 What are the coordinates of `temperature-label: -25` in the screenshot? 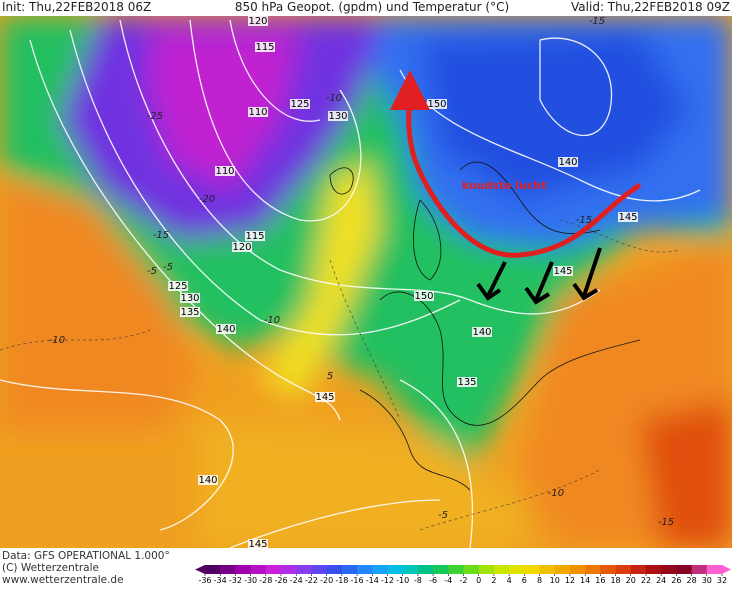 It's located at (155, 116).